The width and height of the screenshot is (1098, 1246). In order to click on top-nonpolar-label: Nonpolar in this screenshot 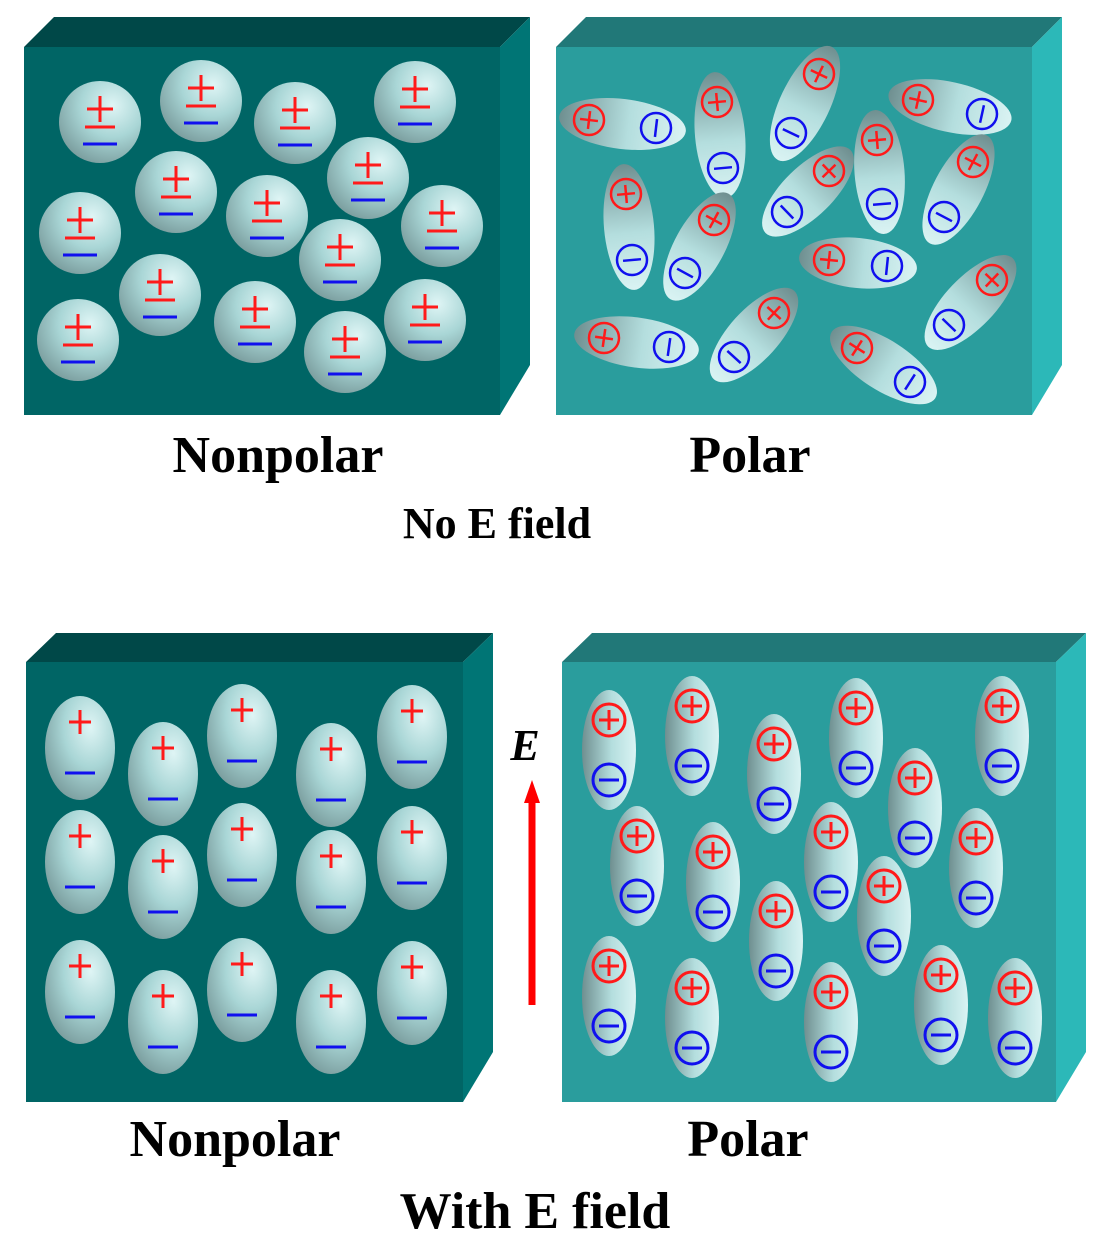, I will do `click(278, 455)`.